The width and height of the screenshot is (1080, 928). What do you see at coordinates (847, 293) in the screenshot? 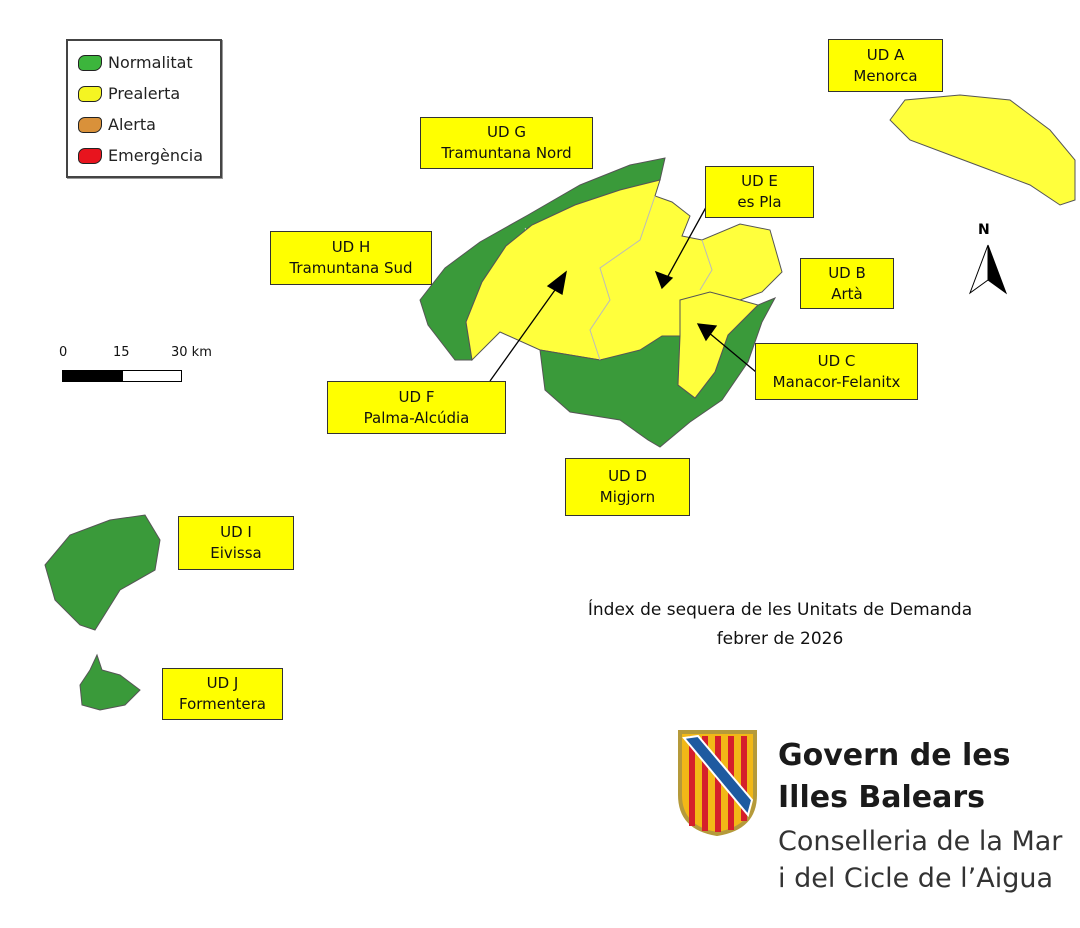
I see `unit-name: Artà` at bounding box center [847, 293].